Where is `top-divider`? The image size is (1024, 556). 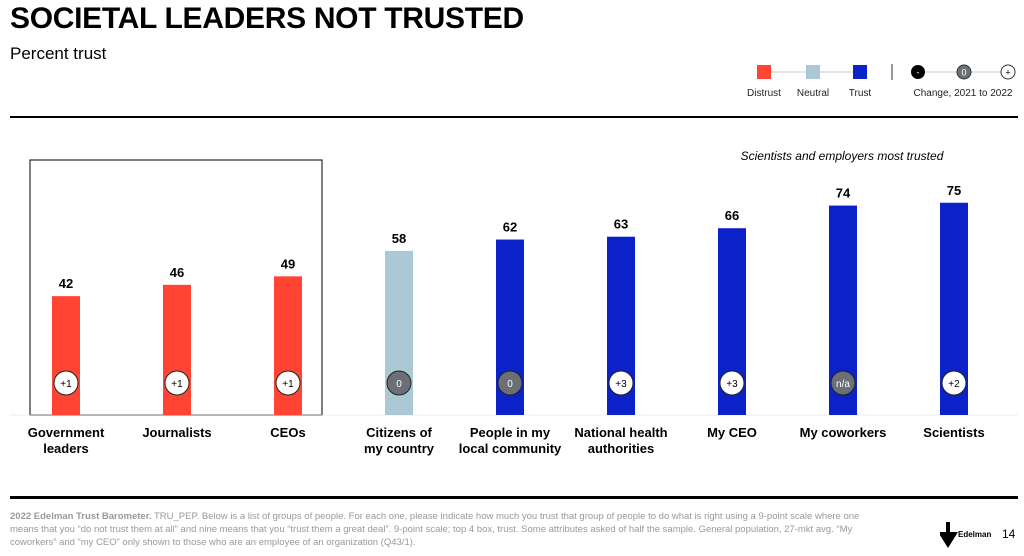 top-divider is located at coordinates (514, 117).